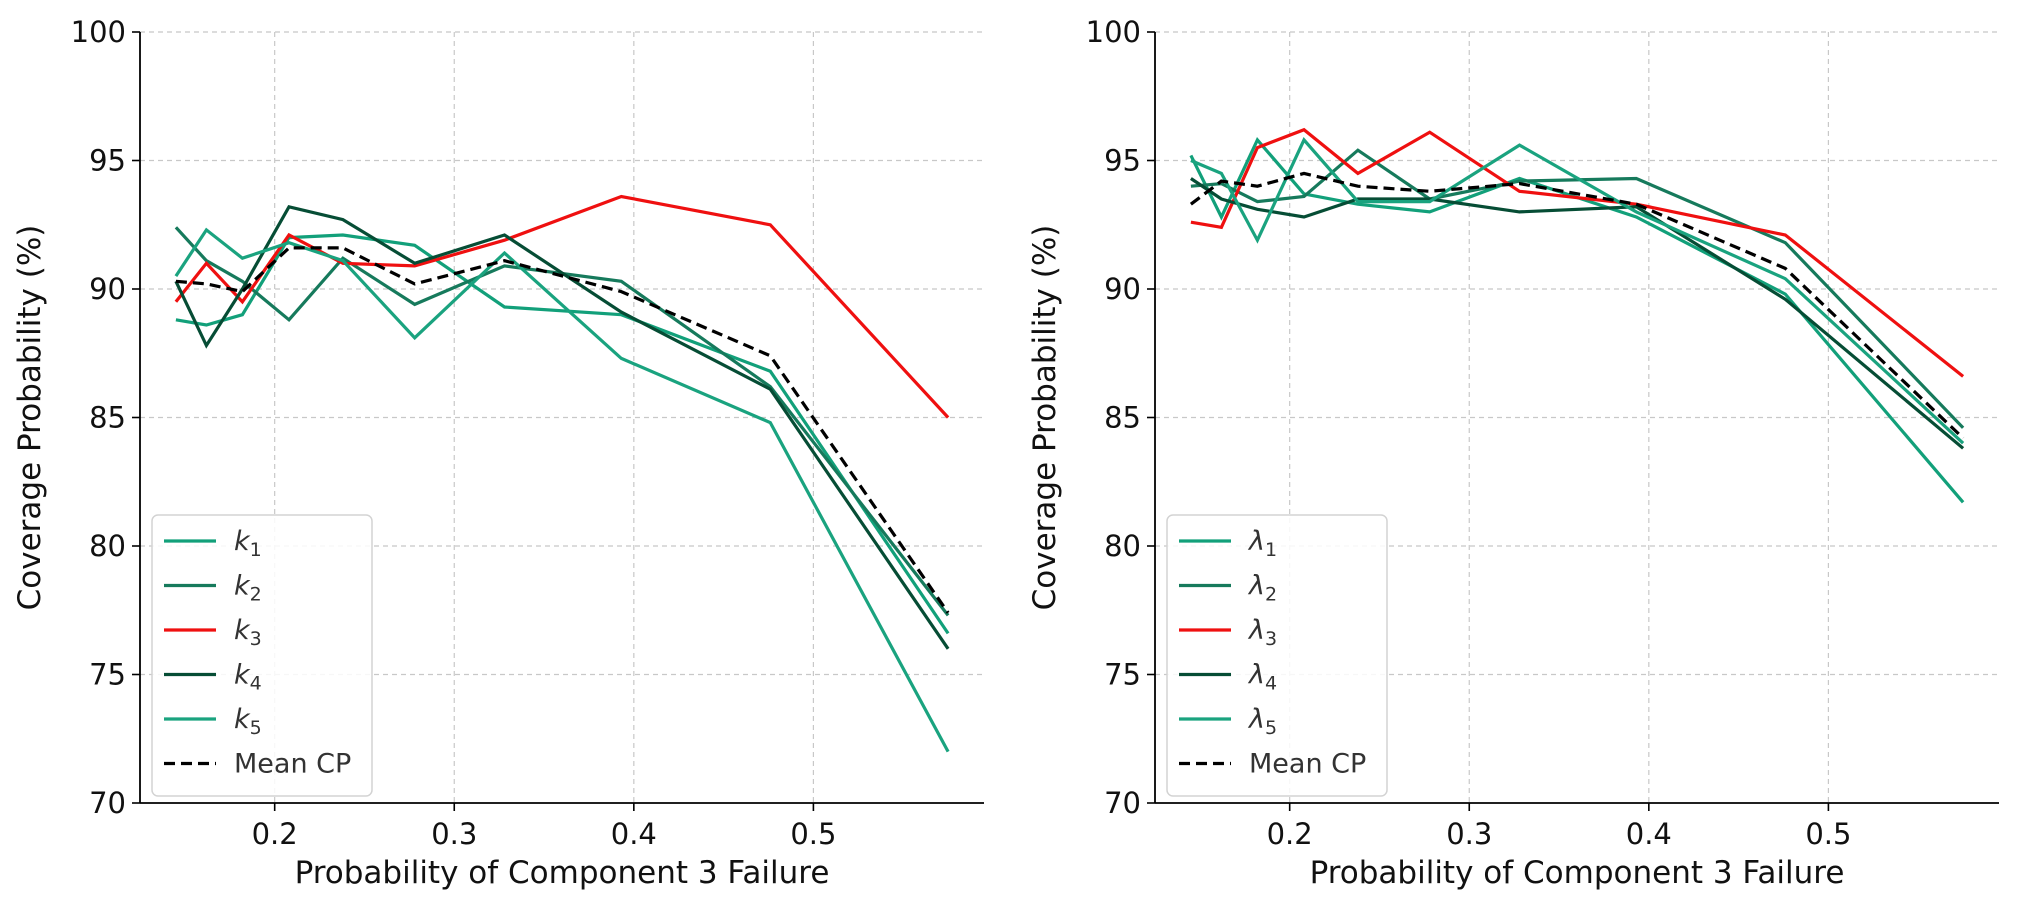 Image resolution: width=2017 pixels, height=913 pixels. I want to click on chart-right-xtick-label-2: 0.4, so click(1649, 834).